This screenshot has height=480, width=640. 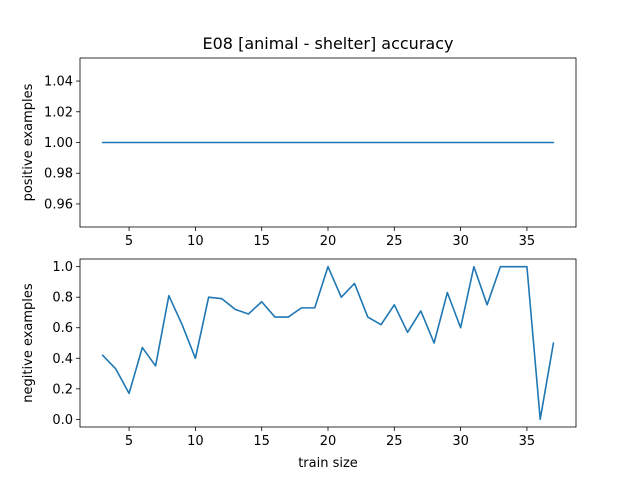 I want to click on y-tick-label: 0.6, so click(x=62, y=328).